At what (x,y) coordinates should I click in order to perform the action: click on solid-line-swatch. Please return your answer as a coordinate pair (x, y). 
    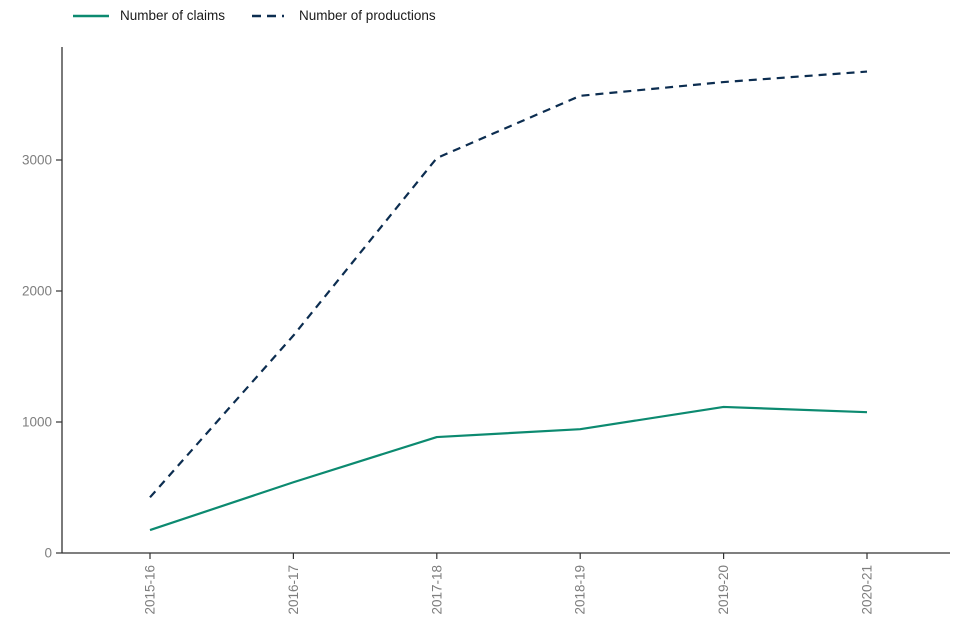
    Looking at the image, I should click on (91, 15).